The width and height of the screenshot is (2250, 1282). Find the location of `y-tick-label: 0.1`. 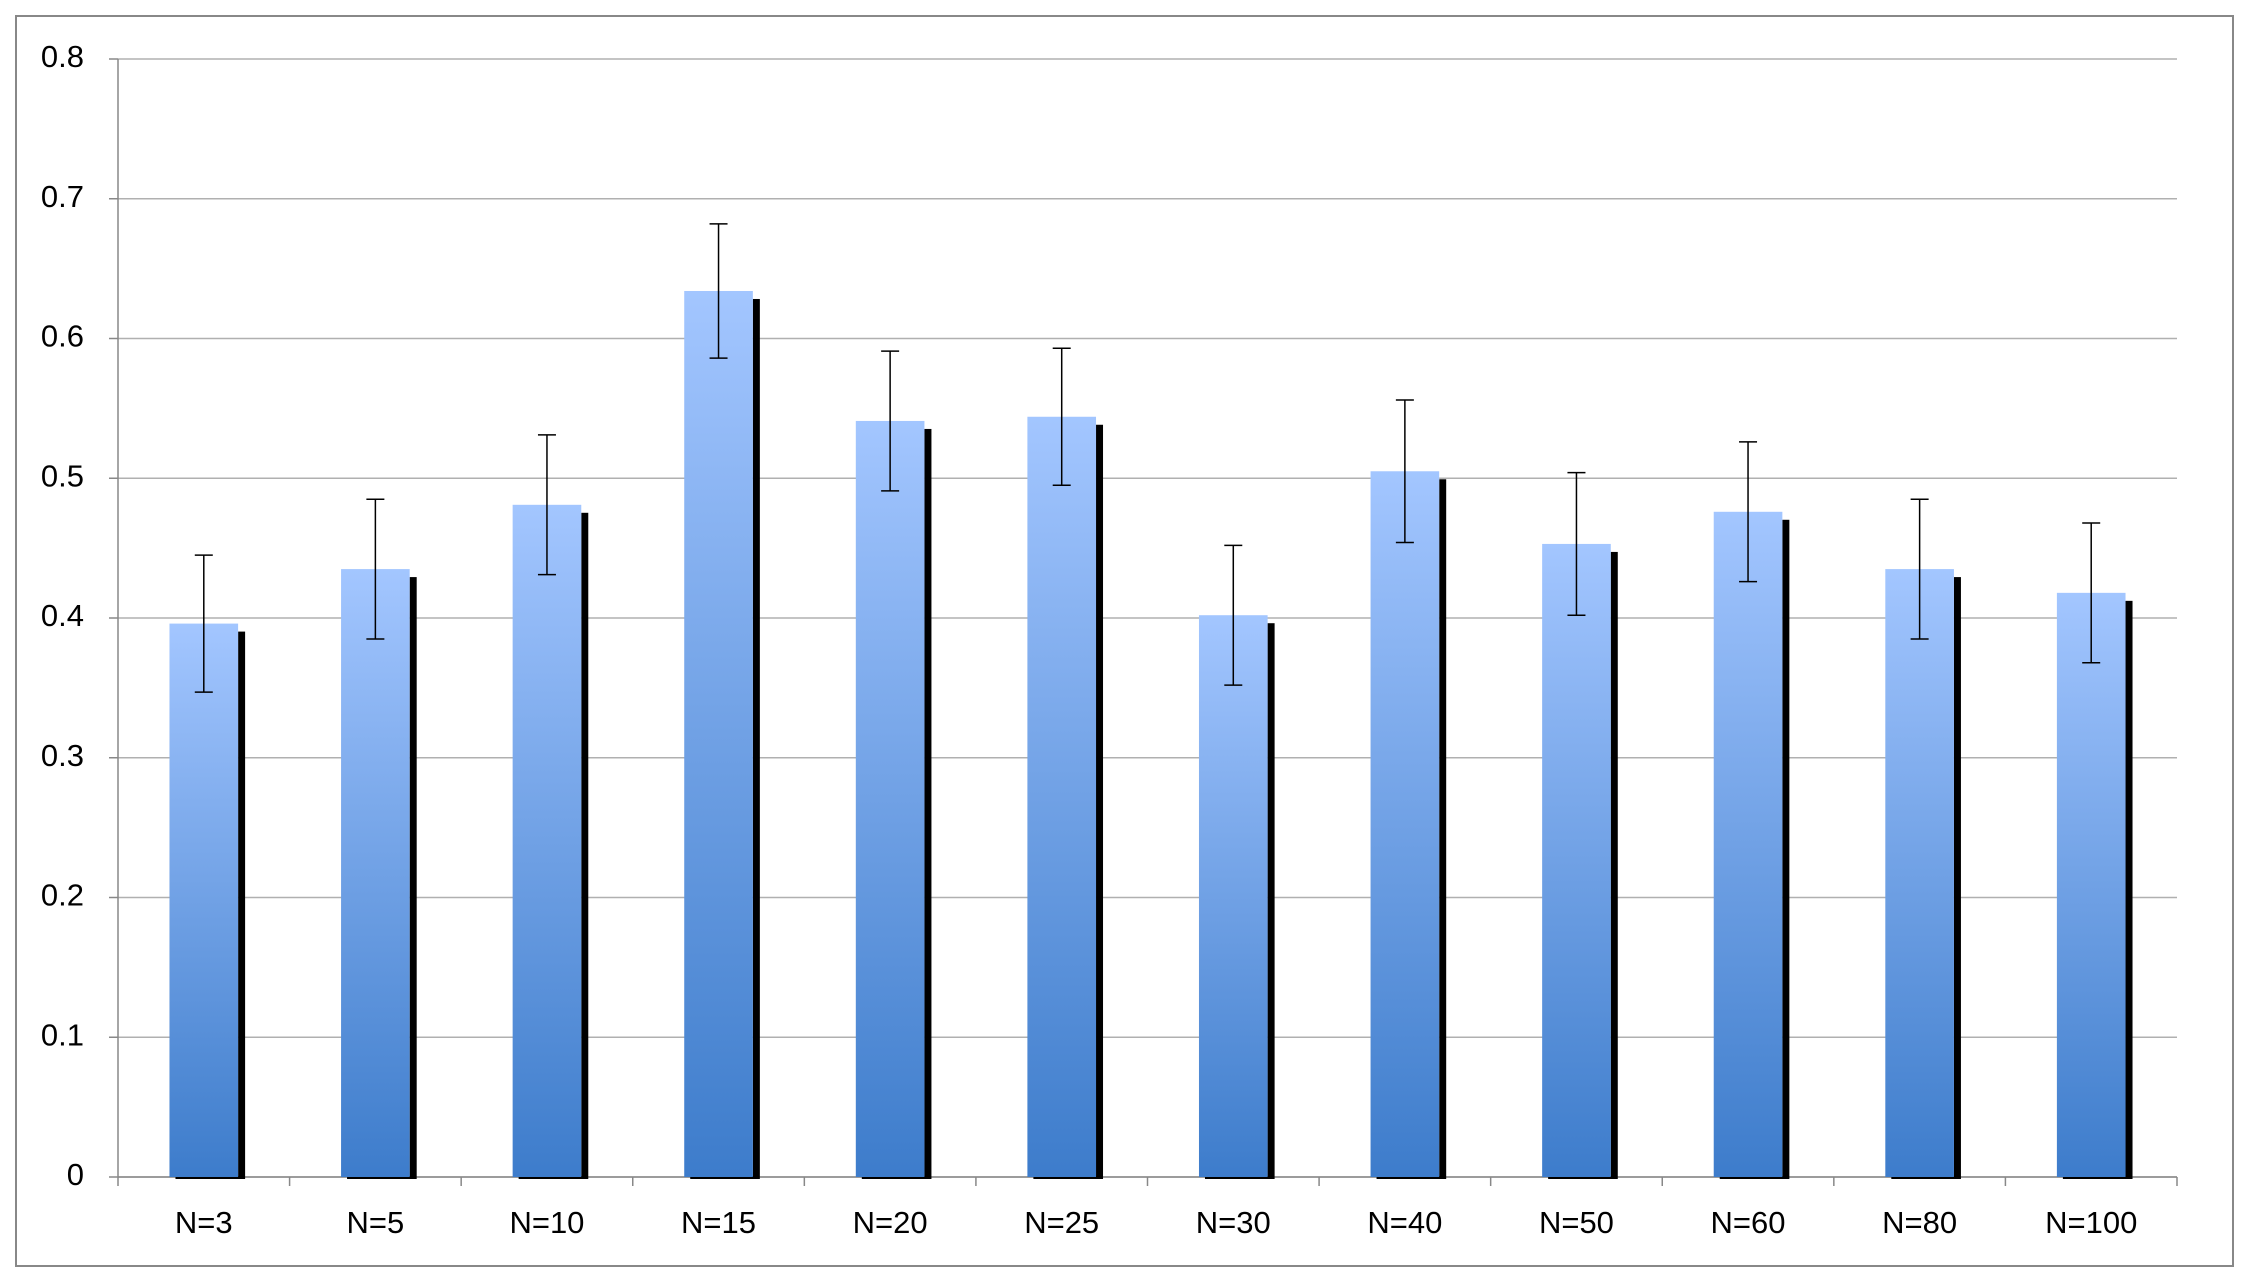

y-tick-label: 0.1 is located at coordinates (62, 1034).